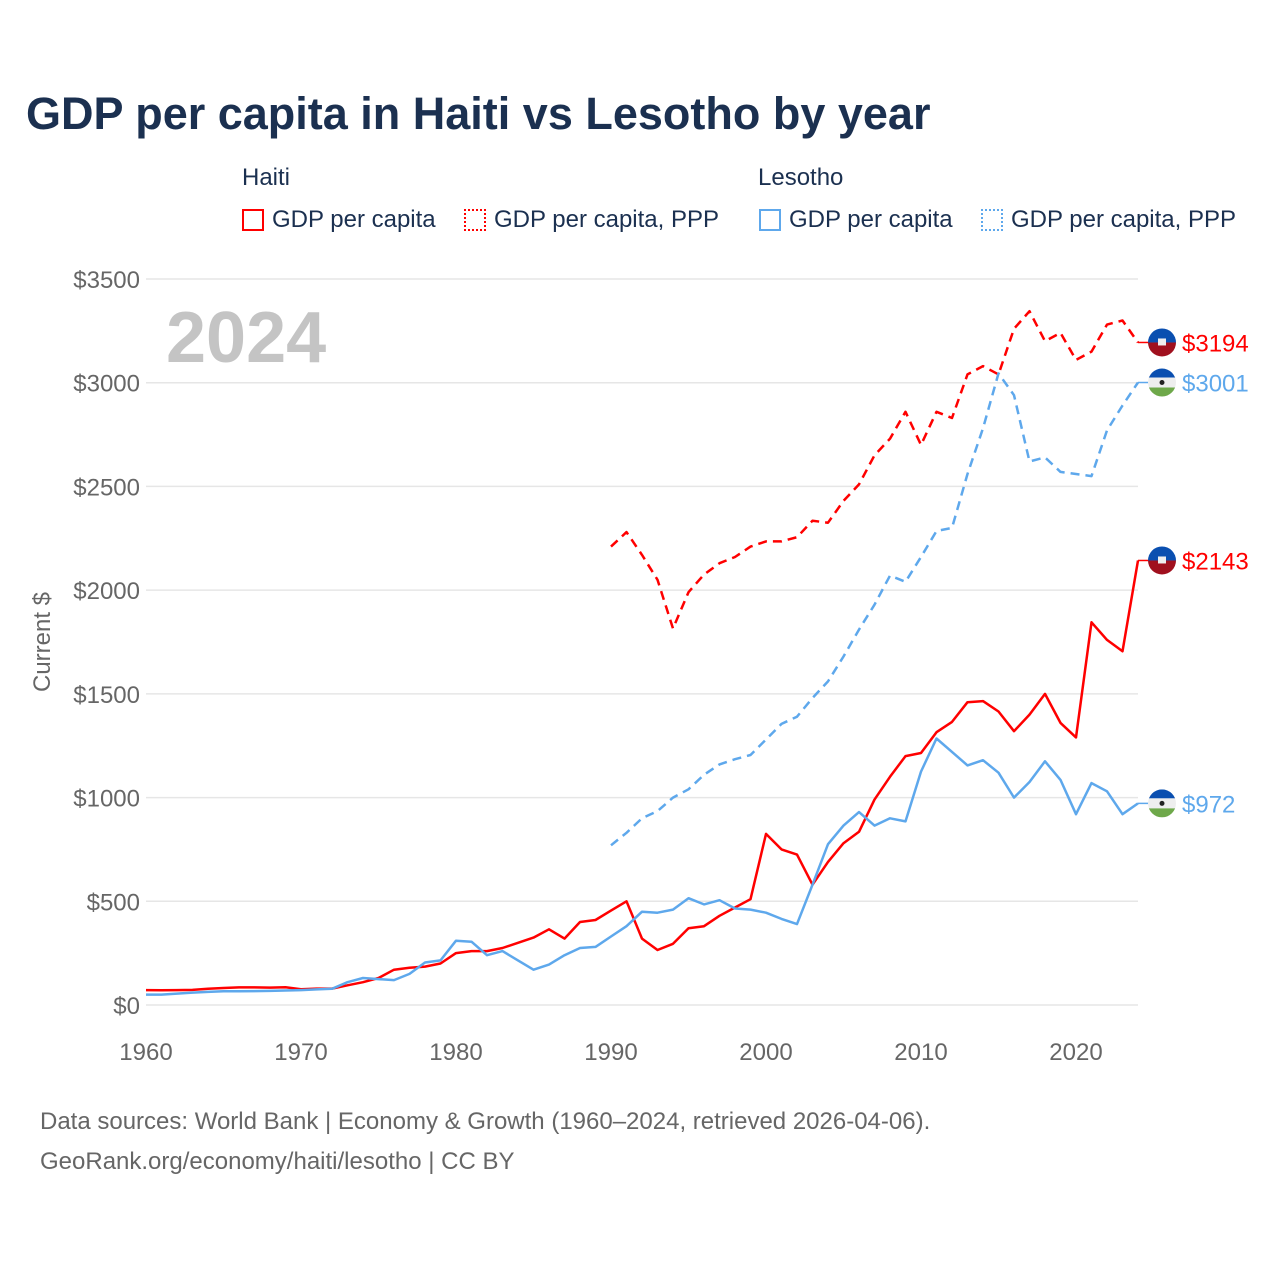 This screenshot has width=1280, height=1280. I want to click on legend-lesotho-ppp: GDP per capita, PPP, so click(1108, 220).